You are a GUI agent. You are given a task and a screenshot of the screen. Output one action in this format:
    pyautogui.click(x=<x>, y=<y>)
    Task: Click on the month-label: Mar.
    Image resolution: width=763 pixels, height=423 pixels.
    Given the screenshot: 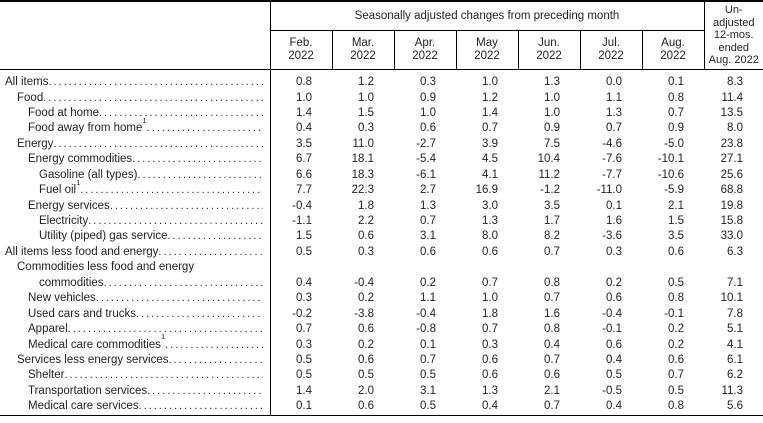 What is the action you would take?
    pyautogui.click(x=363, y=42)
    